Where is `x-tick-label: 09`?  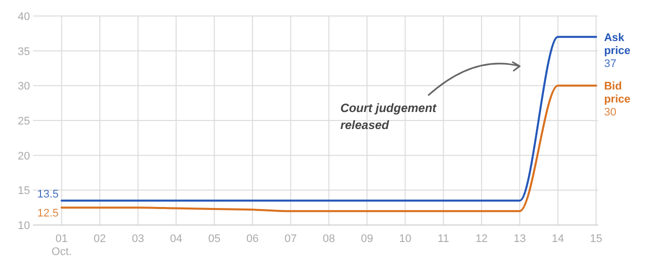
x-tick-label: 09 is located at coordinates (367, 239).